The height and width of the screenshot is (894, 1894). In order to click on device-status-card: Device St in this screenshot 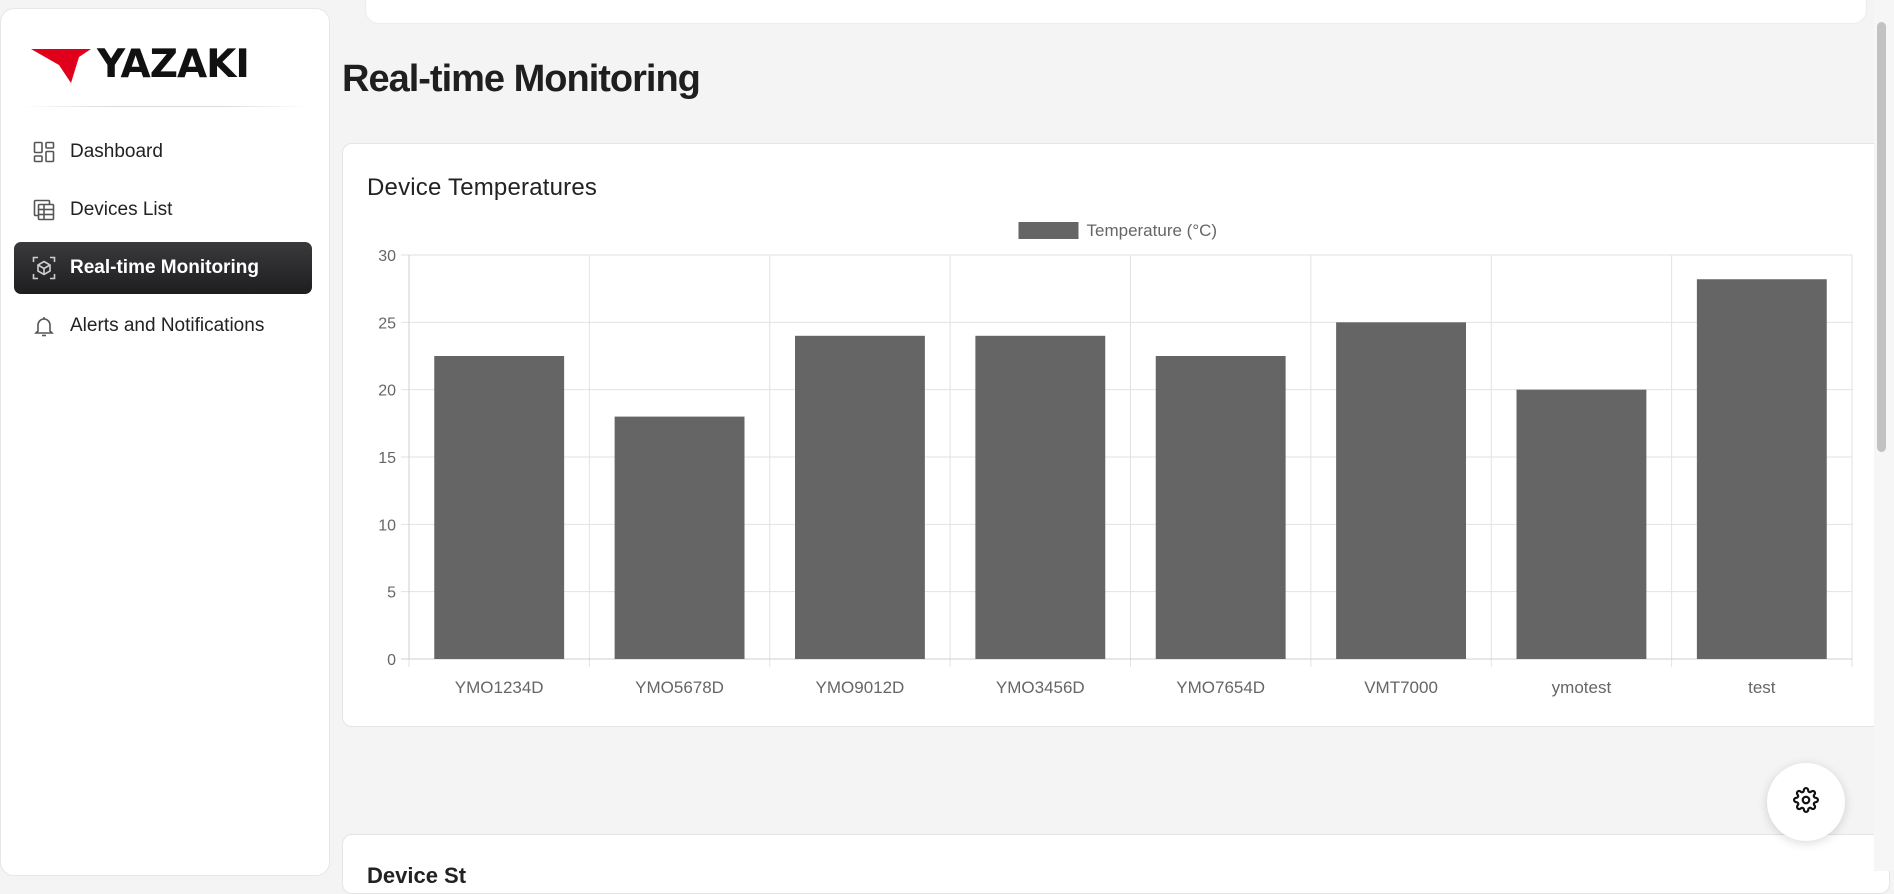, I will do `click(1116, 864)`.